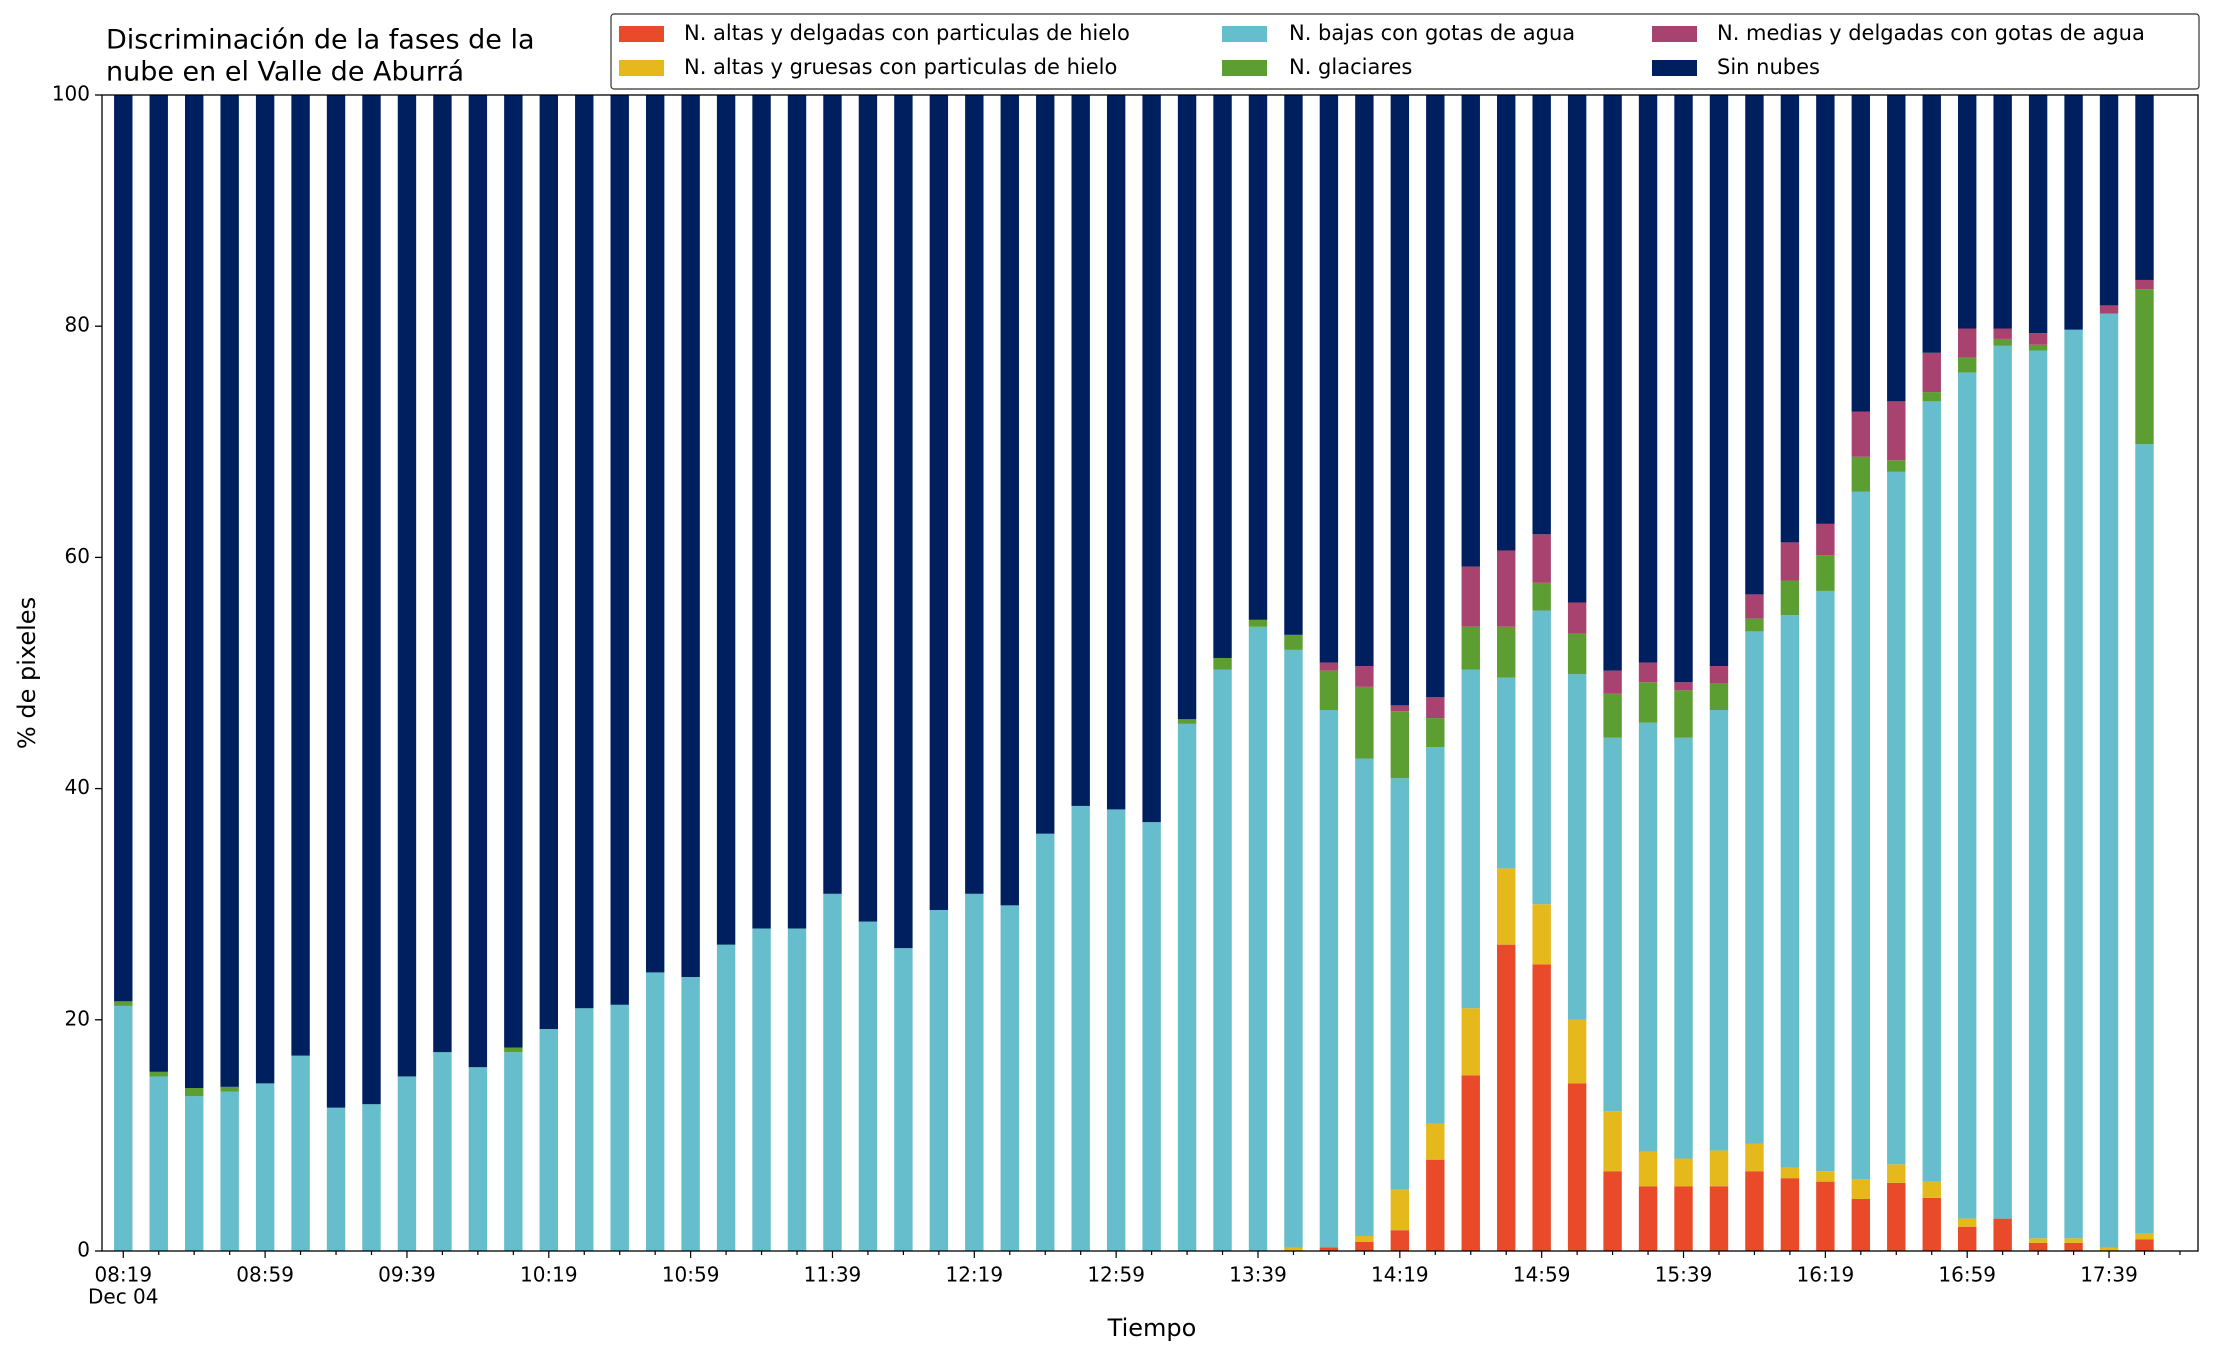 The height and width of the screenshot is (1355, 2216). Describe the element at coordinates (27, 673) in the screenshot. I see `y-axis-label: % de pixeles` at that location.